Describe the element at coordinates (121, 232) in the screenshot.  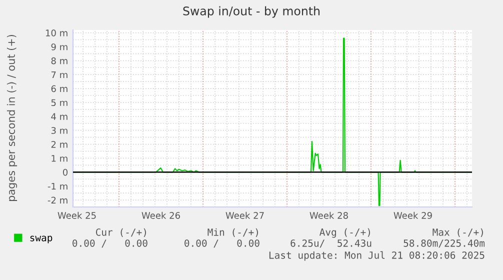
I see `text: Cur (-/+)` at that location.